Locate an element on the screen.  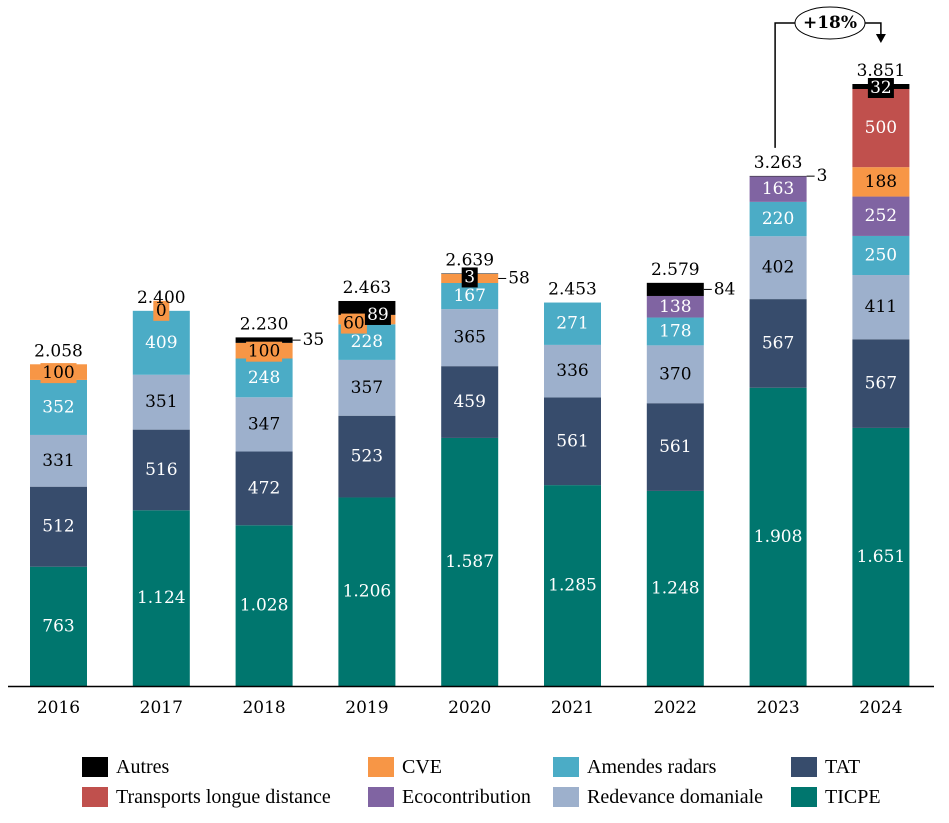
data-label-amendes-radars-2017: 409 is located at coordinates (161, 343).